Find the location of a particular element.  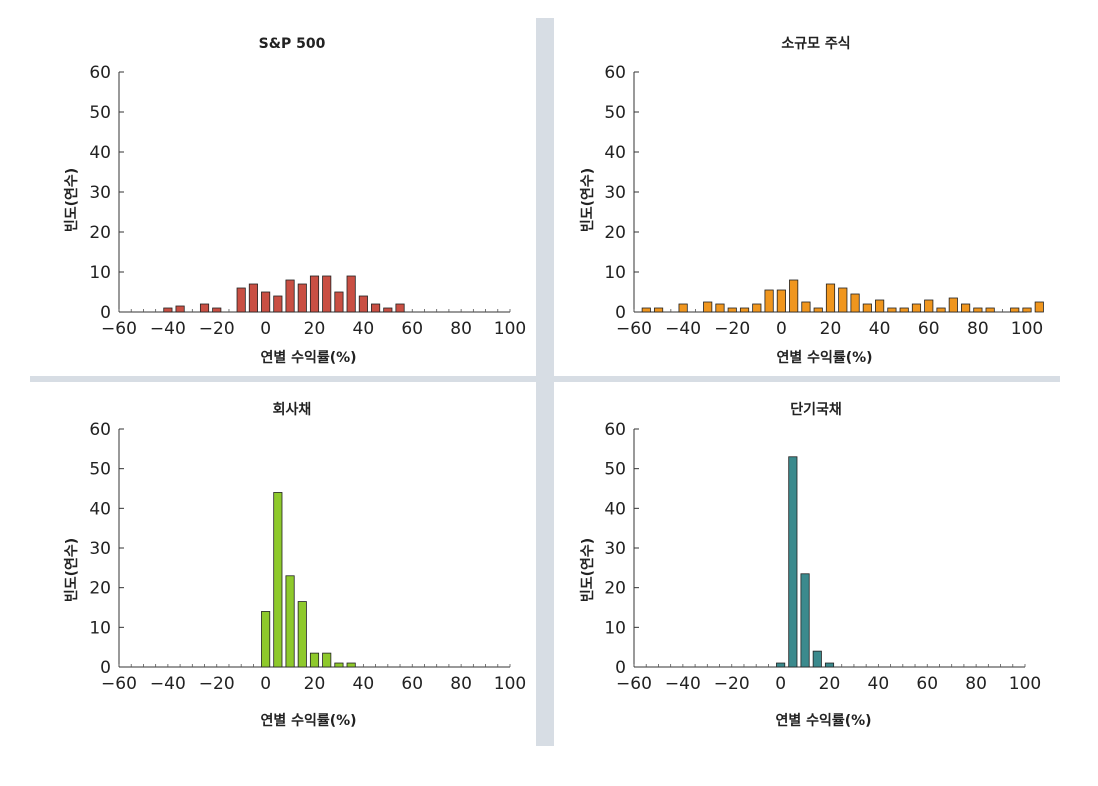

panel-divider-horizontal is located at coordinates (545, 379).